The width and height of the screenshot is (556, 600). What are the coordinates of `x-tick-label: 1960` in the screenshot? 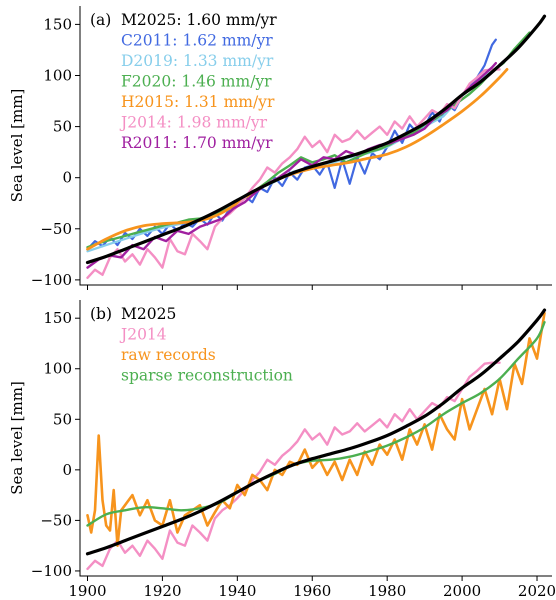 It's located at (312, 591).